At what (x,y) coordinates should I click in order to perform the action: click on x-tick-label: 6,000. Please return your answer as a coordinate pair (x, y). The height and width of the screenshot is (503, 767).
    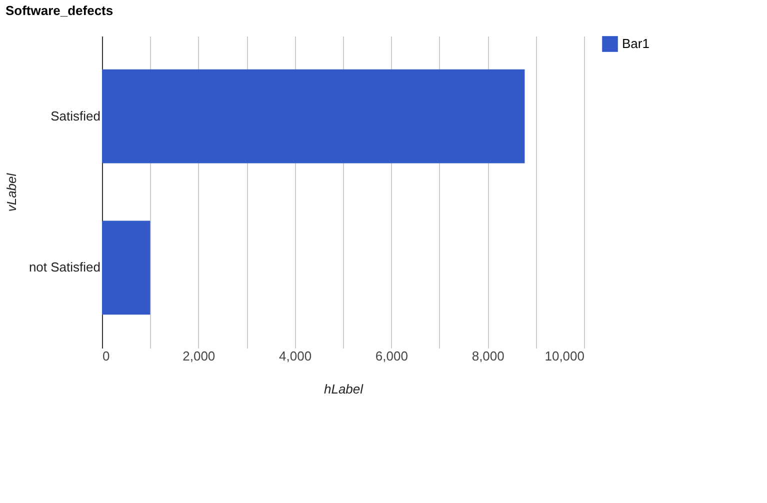
    Looking at the image, I should click on (391, 356).